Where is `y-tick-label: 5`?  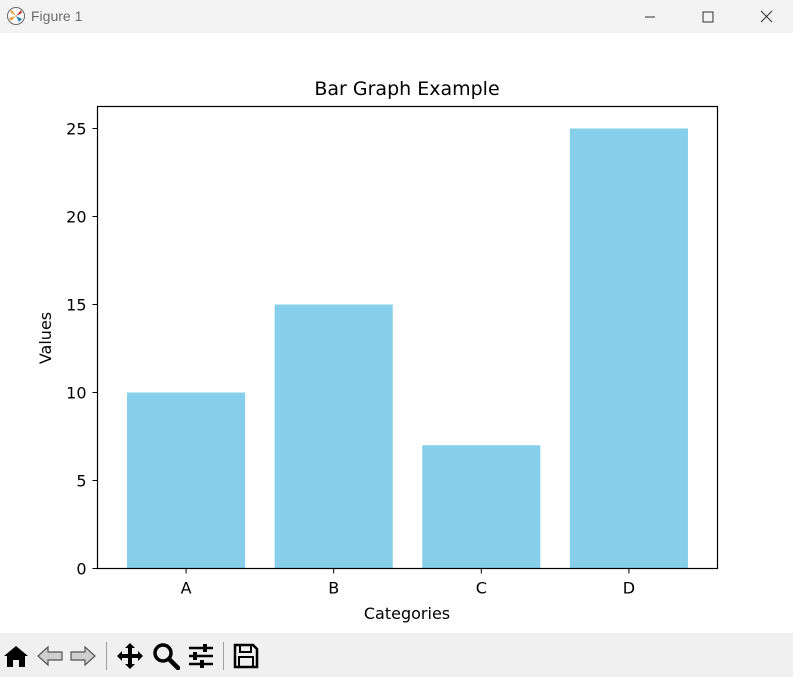 y-tick-label: 5 is located at coordinates (81, 481).